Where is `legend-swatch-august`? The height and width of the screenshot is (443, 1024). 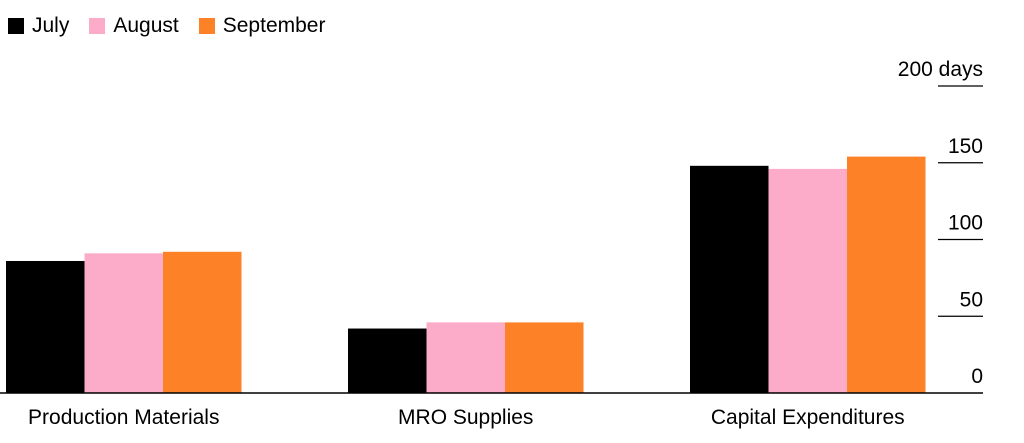 legend-swatch-august is located at coordinates (97, 26).